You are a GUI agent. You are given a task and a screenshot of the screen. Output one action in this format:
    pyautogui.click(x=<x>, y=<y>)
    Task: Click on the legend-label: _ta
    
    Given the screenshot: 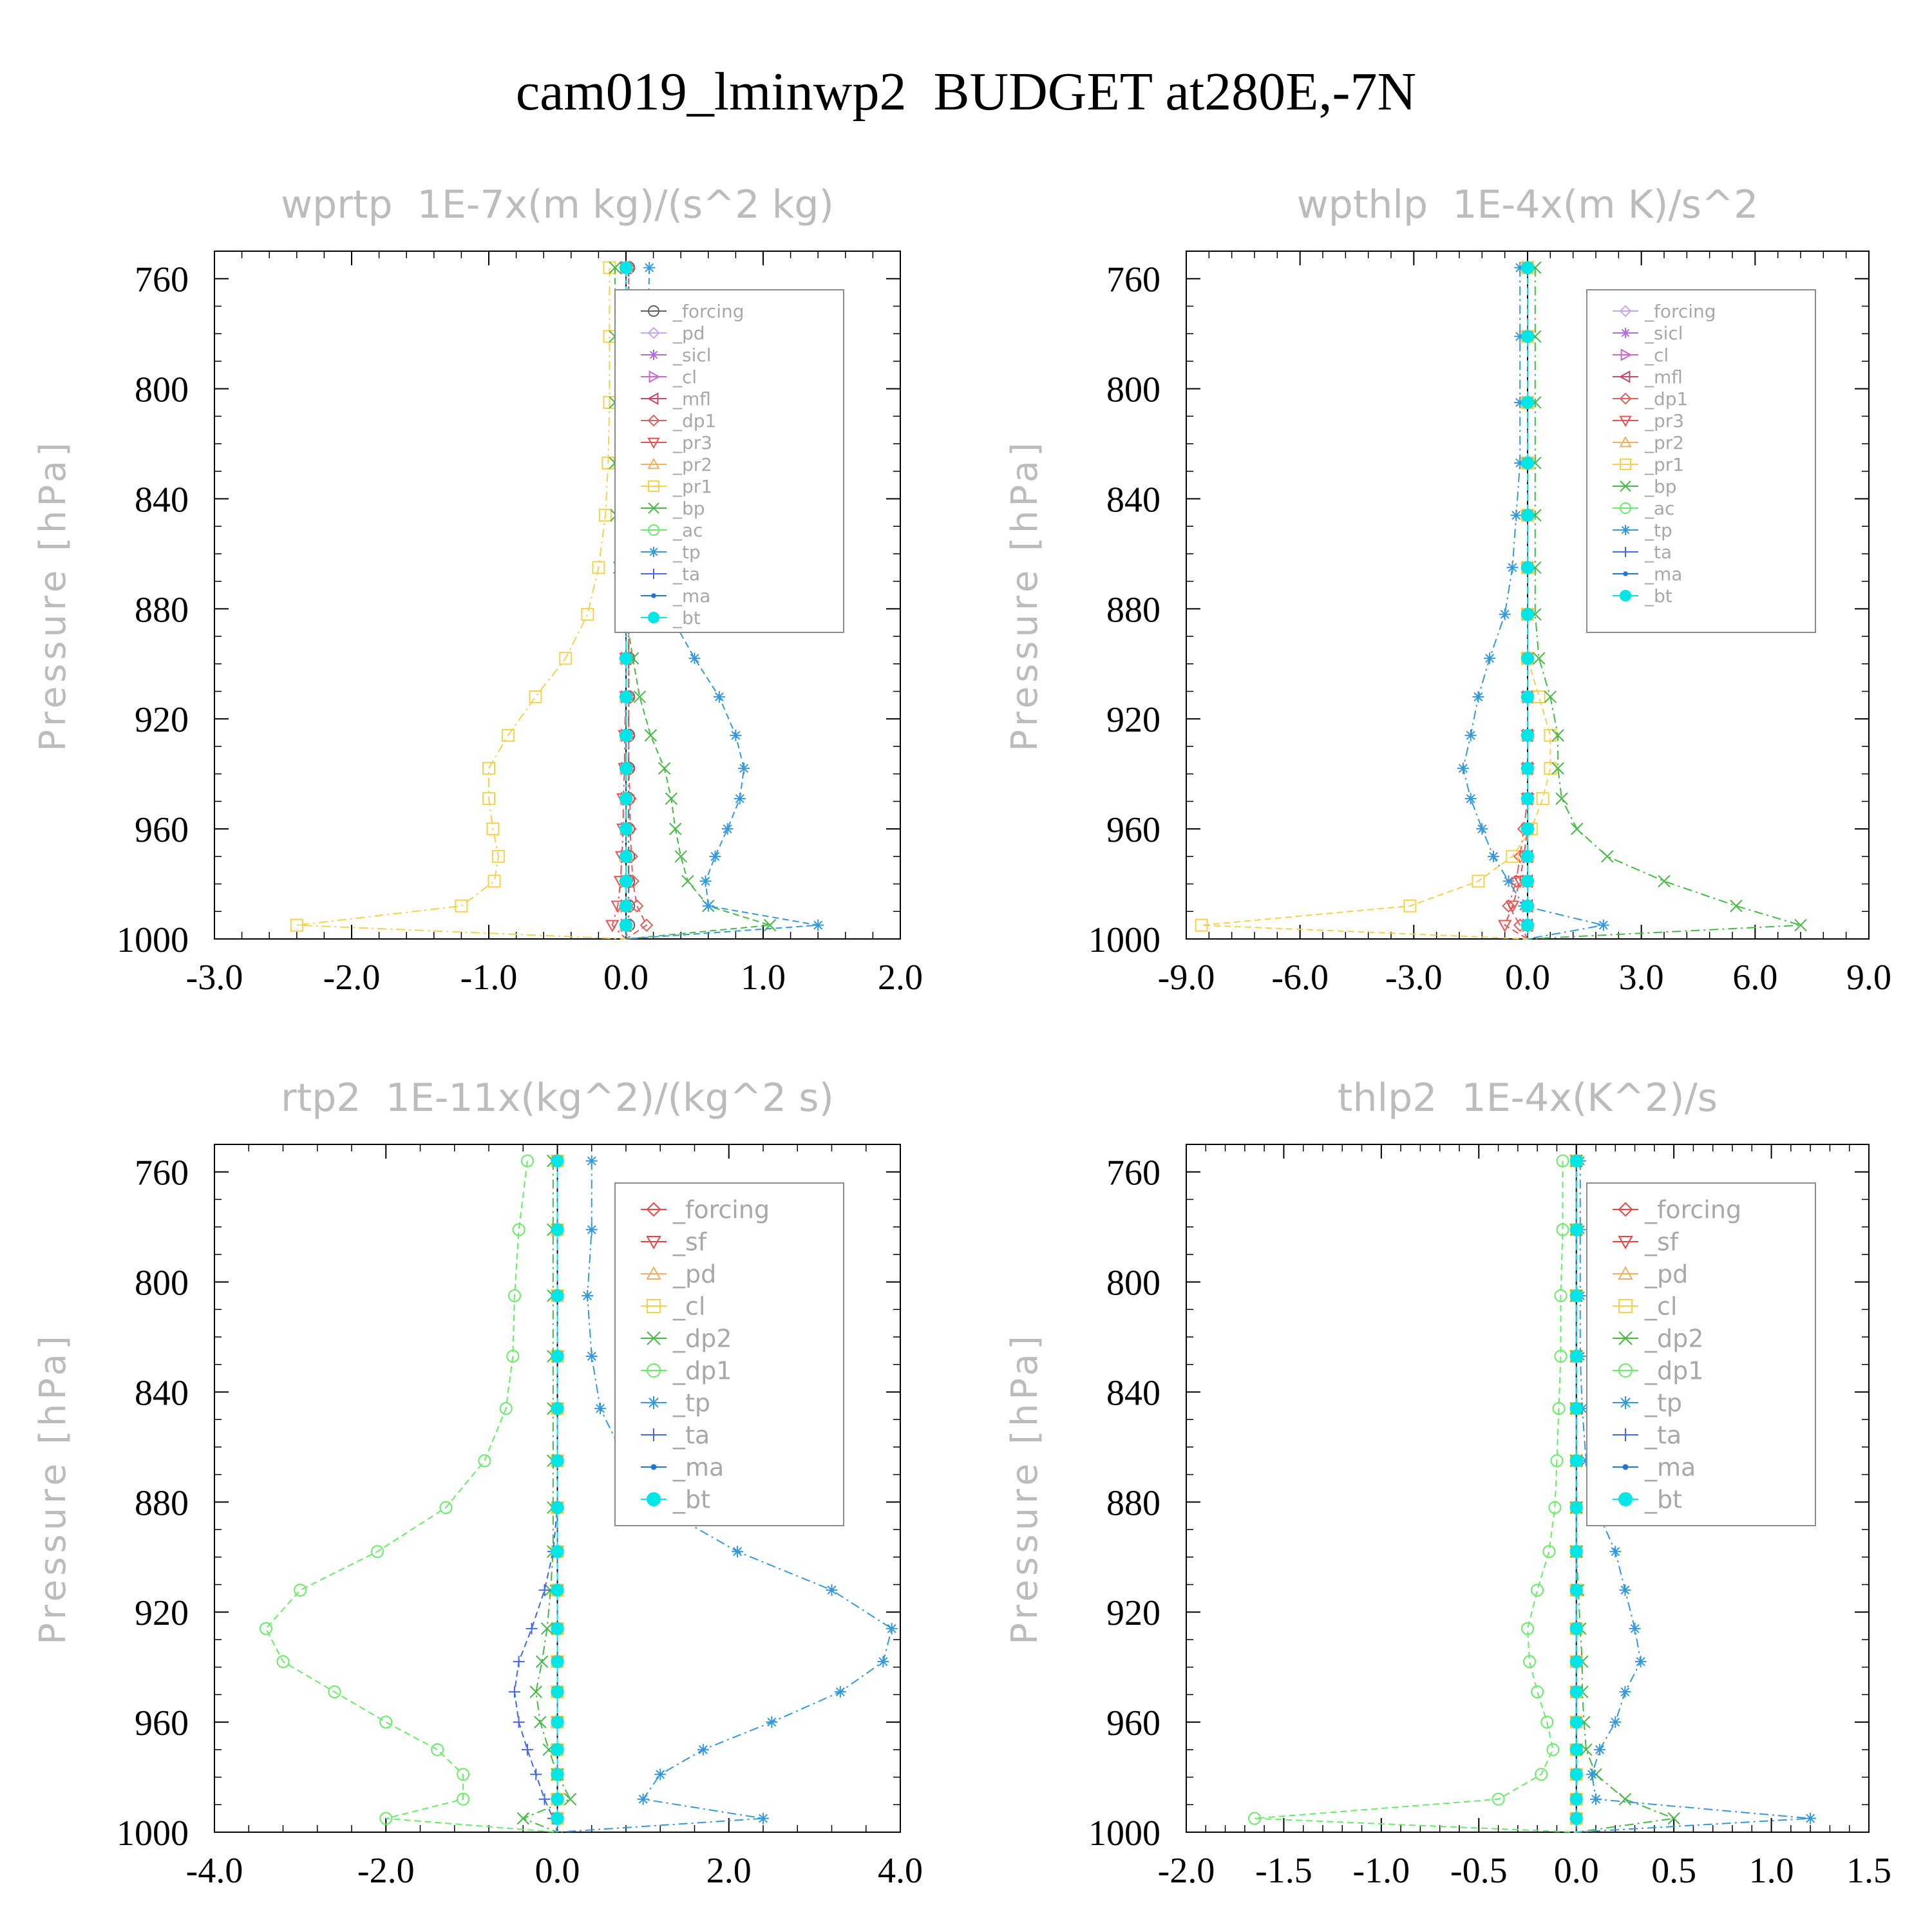 What is the action you would take?
    pyautogui.click(x=1663, y=1435)
    